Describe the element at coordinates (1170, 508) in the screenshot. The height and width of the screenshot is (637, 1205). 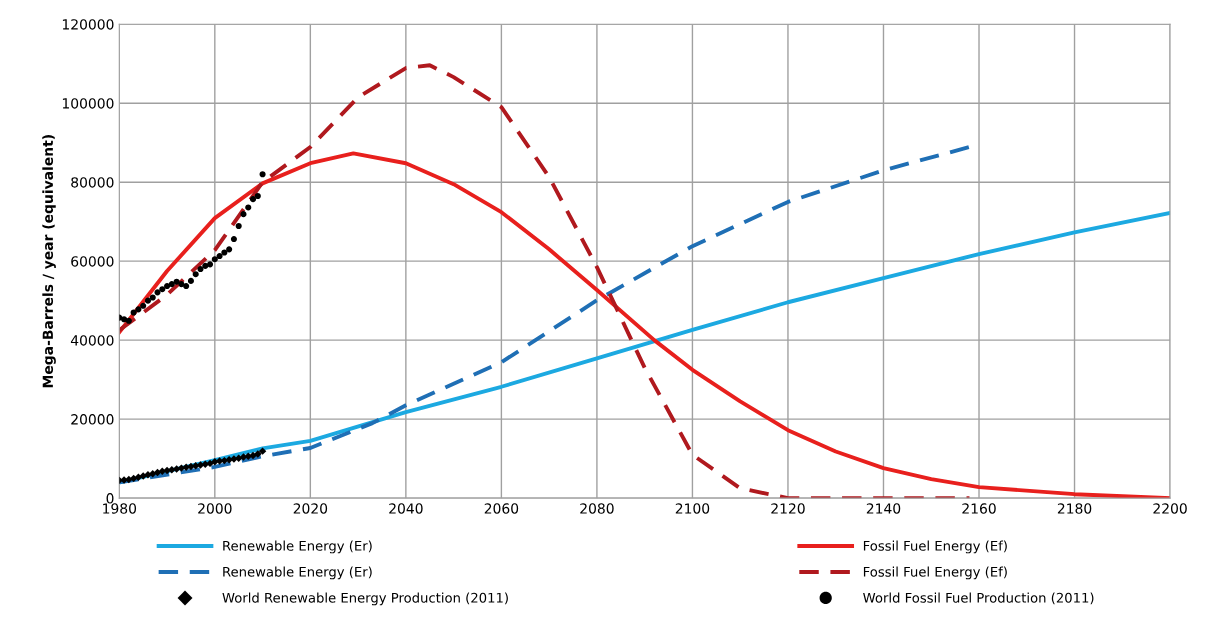
I see `x-tick-label: 2200` at that location.